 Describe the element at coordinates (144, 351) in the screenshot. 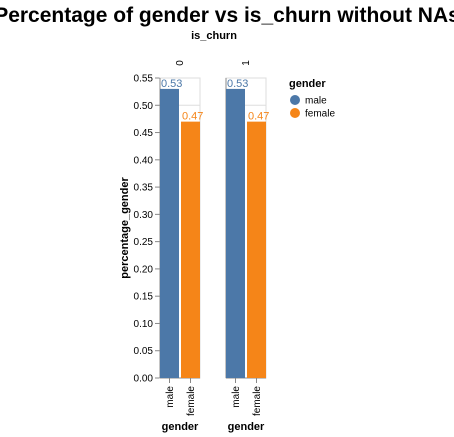

I see `y-tick-label: 0.05` at that location.